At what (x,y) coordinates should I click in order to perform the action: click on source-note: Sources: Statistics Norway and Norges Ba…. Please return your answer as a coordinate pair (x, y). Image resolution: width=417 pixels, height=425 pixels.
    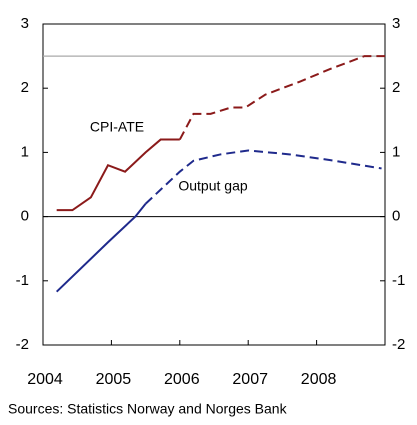
    Looking at the image, I should click on (148, 409).